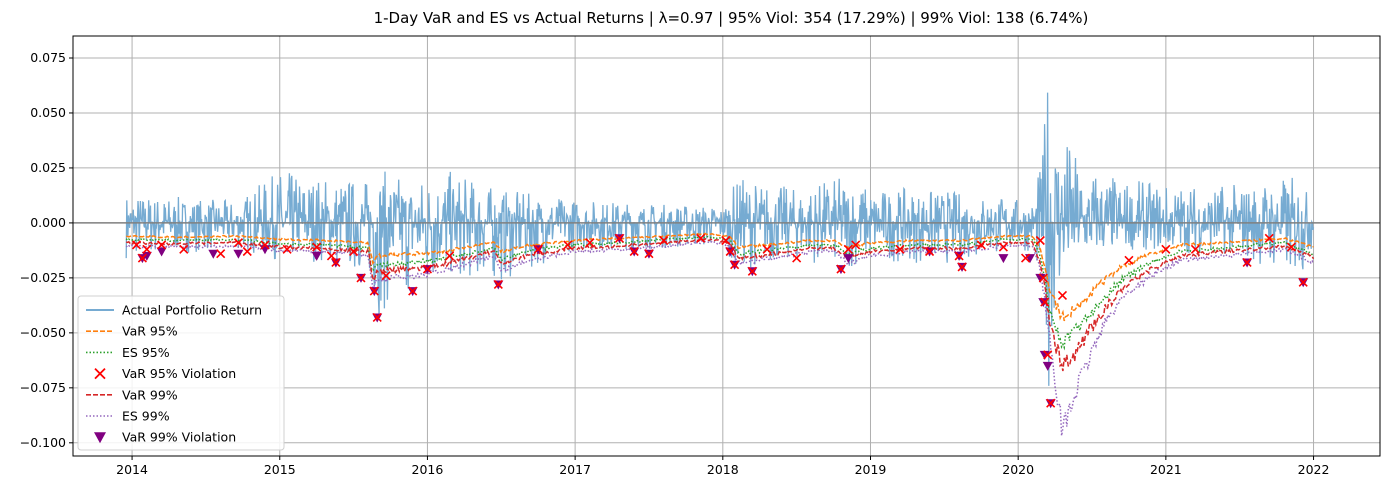  I want to click on x-tick-label: 2016, so click(428, 469).